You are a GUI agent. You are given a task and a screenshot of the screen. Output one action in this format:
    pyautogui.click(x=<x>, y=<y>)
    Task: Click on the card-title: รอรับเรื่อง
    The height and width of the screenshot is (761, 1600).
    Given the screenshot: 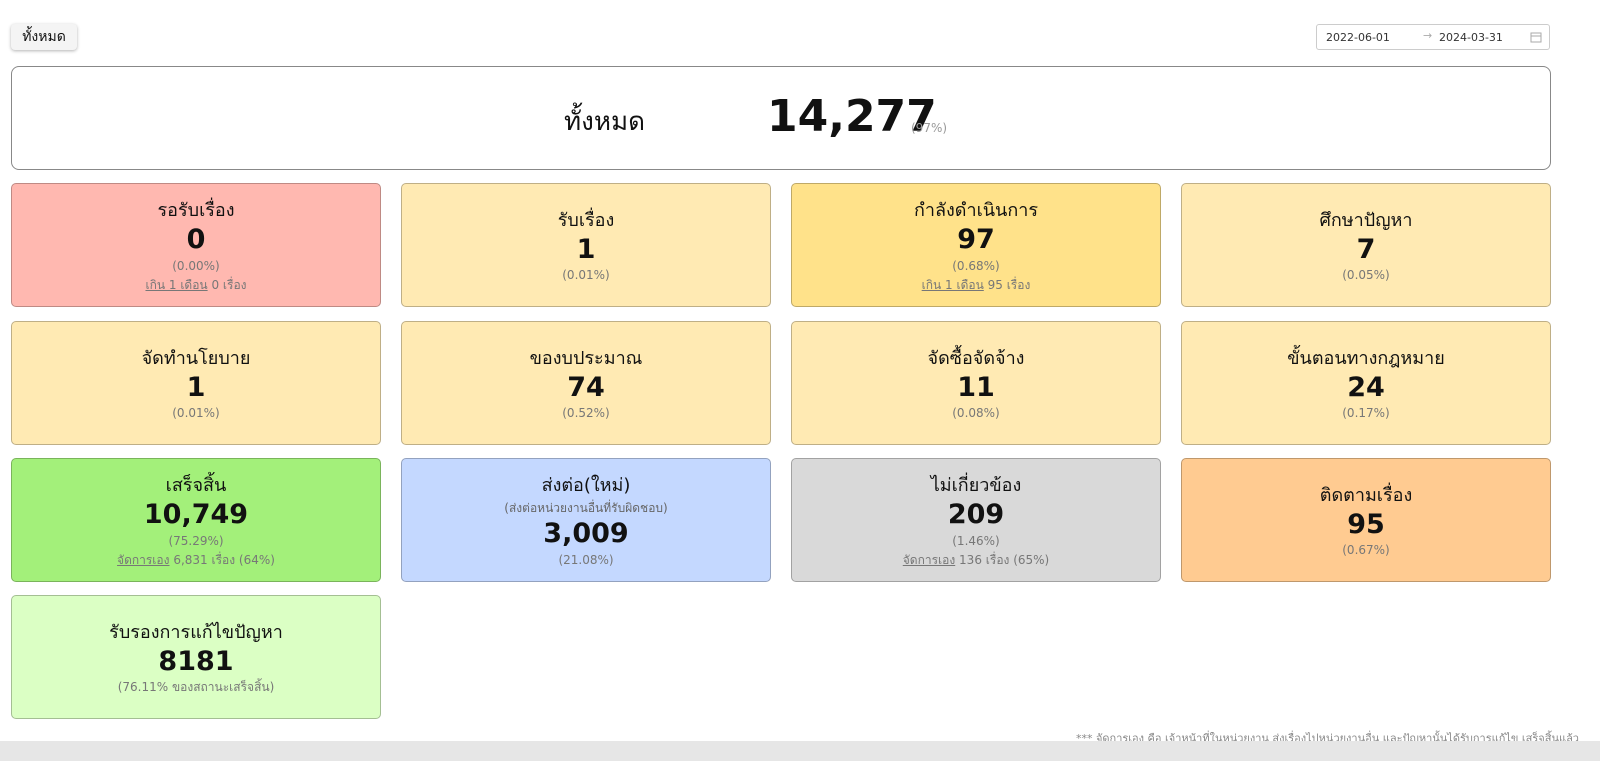 What is the action you would take?
    pyautogui.click(x=196, y=211)
    